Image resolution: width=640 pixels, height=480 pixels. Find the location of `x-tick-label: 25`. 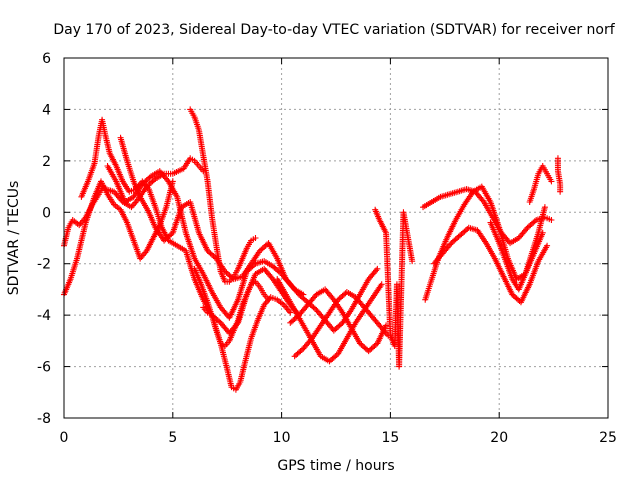

x-tick-label: 25 is located at coordinates (608, 438).